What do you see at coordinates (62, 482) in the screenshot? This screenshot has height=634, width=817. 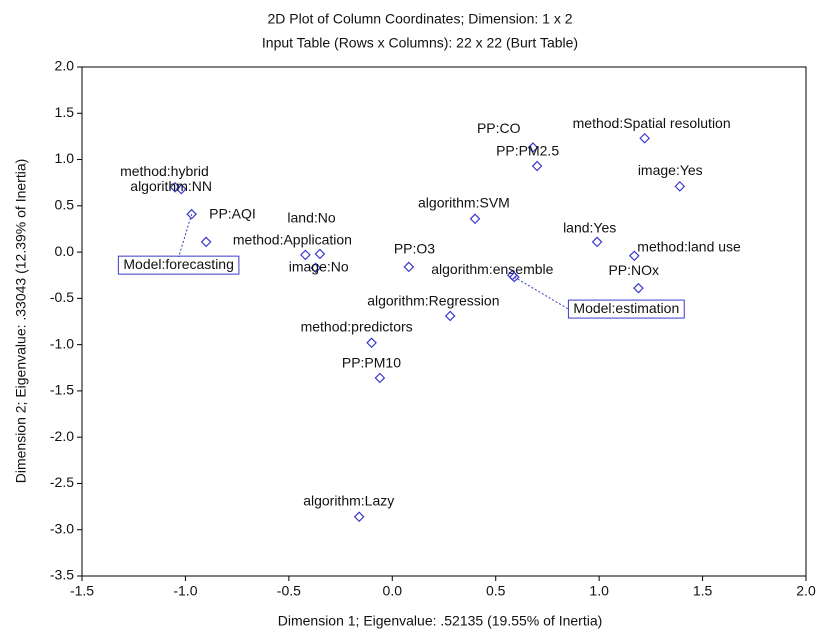 I see `y-tick-label: -2.5` at bounding box center [62, 482].